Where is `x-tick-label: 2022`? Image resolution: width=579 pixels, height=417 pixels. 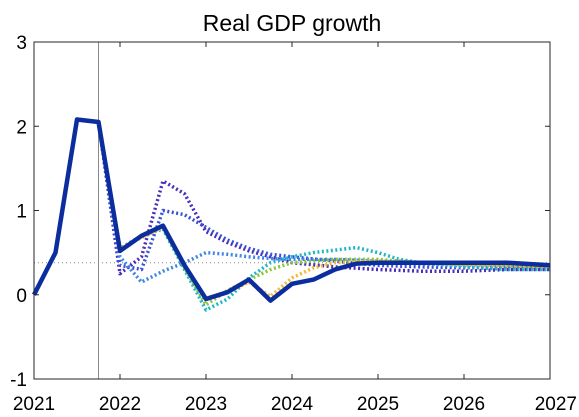
x-tick-label: 2022 is located at coordinates (120, 404).